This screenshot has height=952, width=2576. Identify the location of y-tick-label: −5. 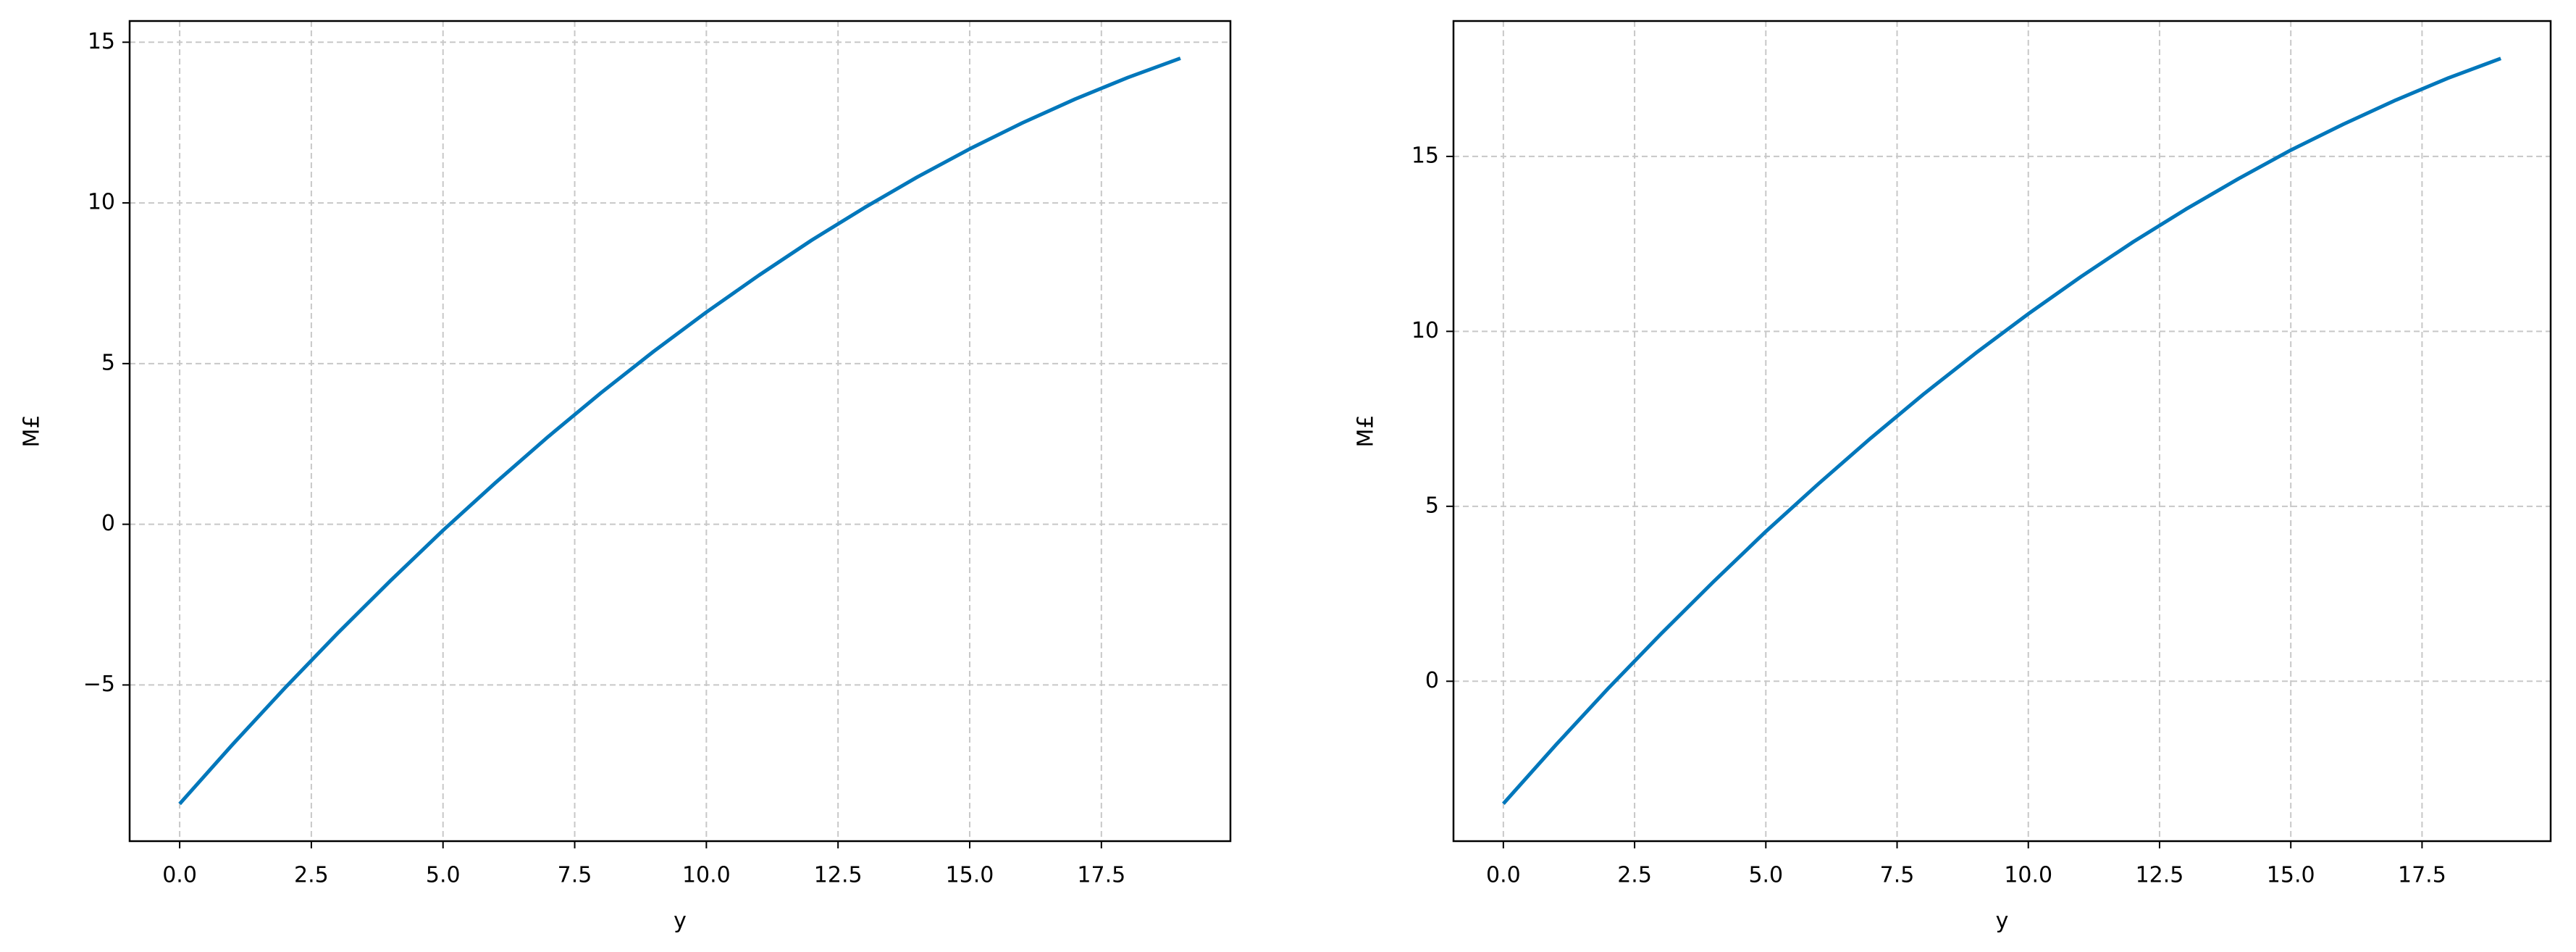
(99, 684).